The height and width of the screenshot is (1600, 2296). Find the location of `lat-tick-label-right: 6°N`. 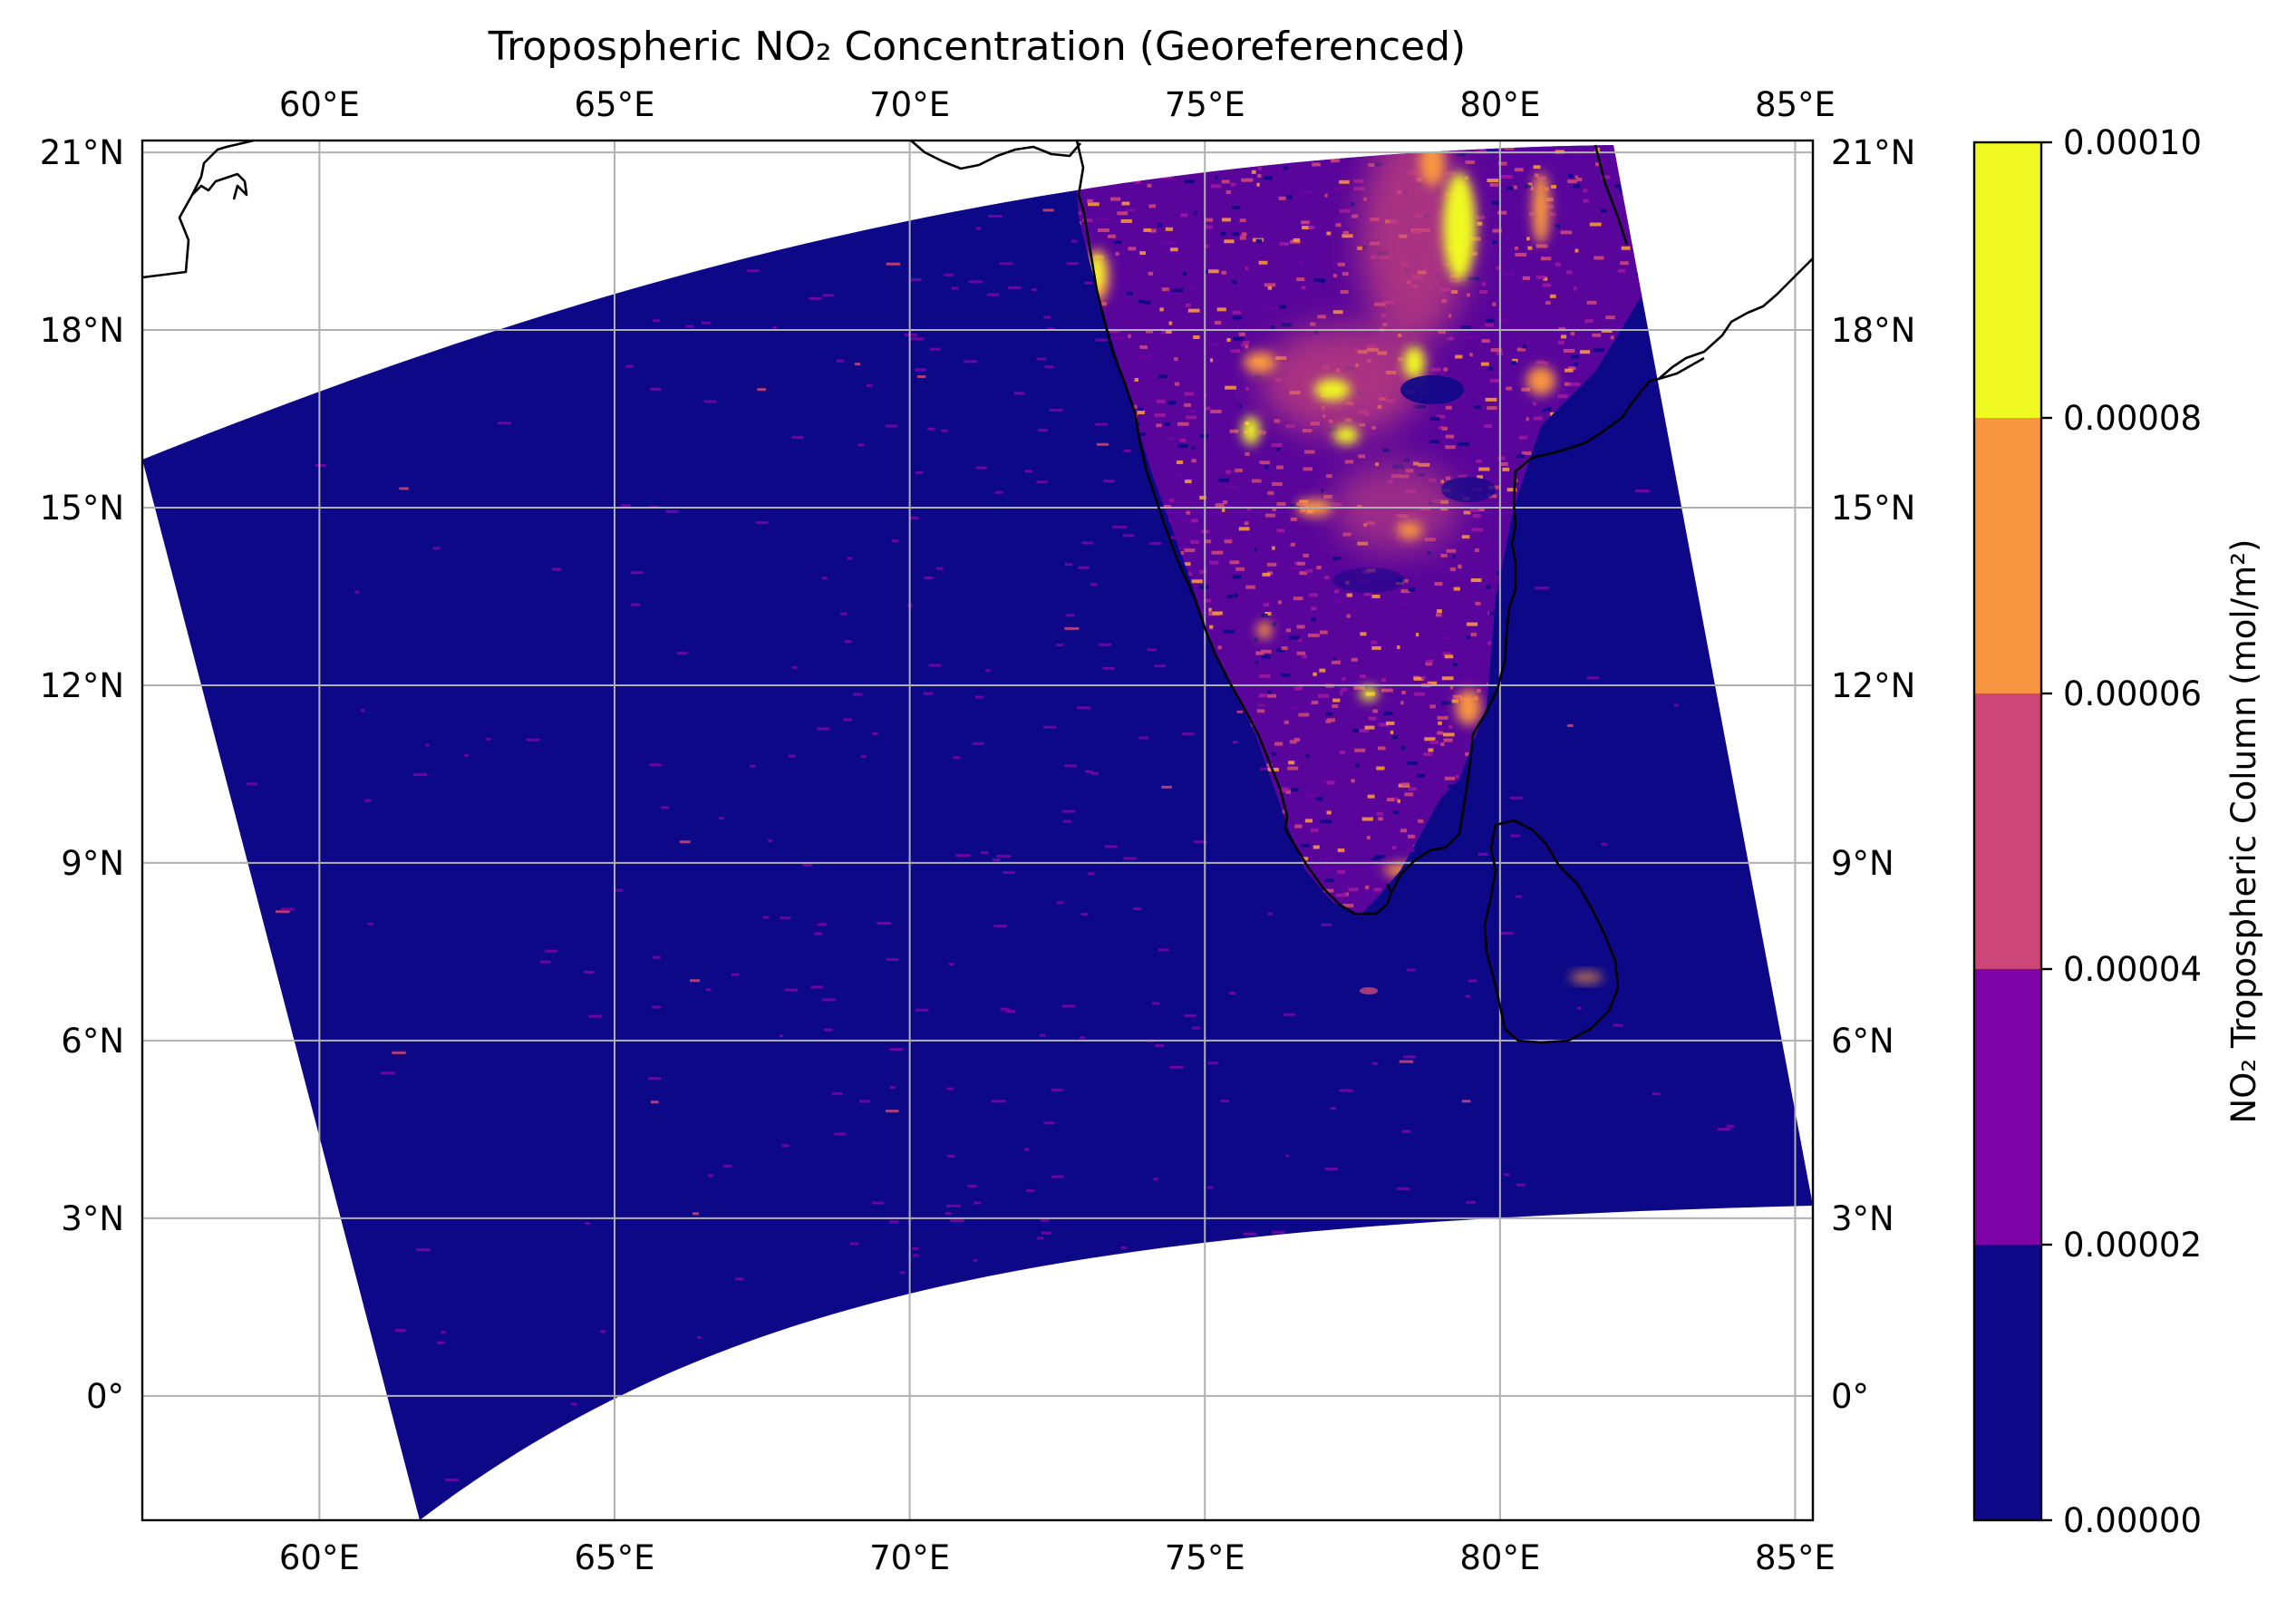

lat-tick-label-right: 6°N is located at coordinates (1862, 1041).